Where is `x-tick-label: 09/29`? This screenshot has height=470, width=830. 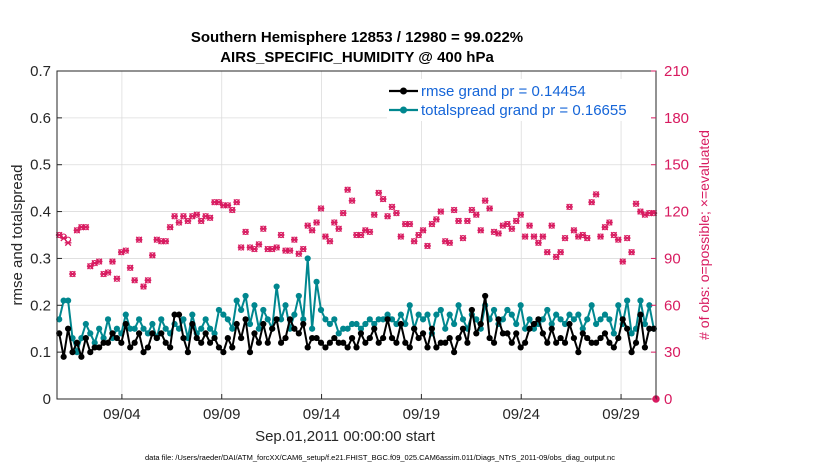
x-tick-label: 09/29 is located at coordinates (621, 414).